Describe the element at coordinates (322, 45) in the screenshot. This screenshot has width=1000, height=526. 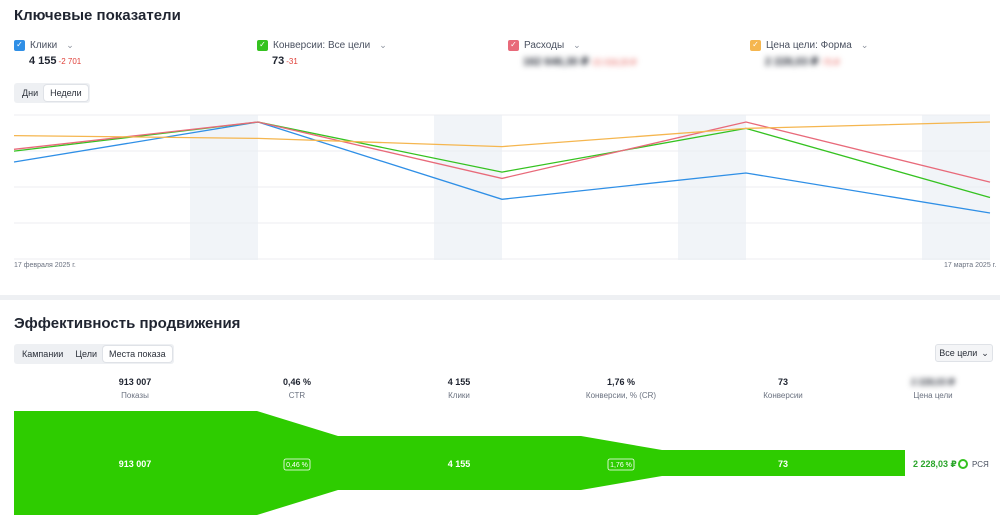
I see `metric-label: Конверсии: Все цели` at that location.